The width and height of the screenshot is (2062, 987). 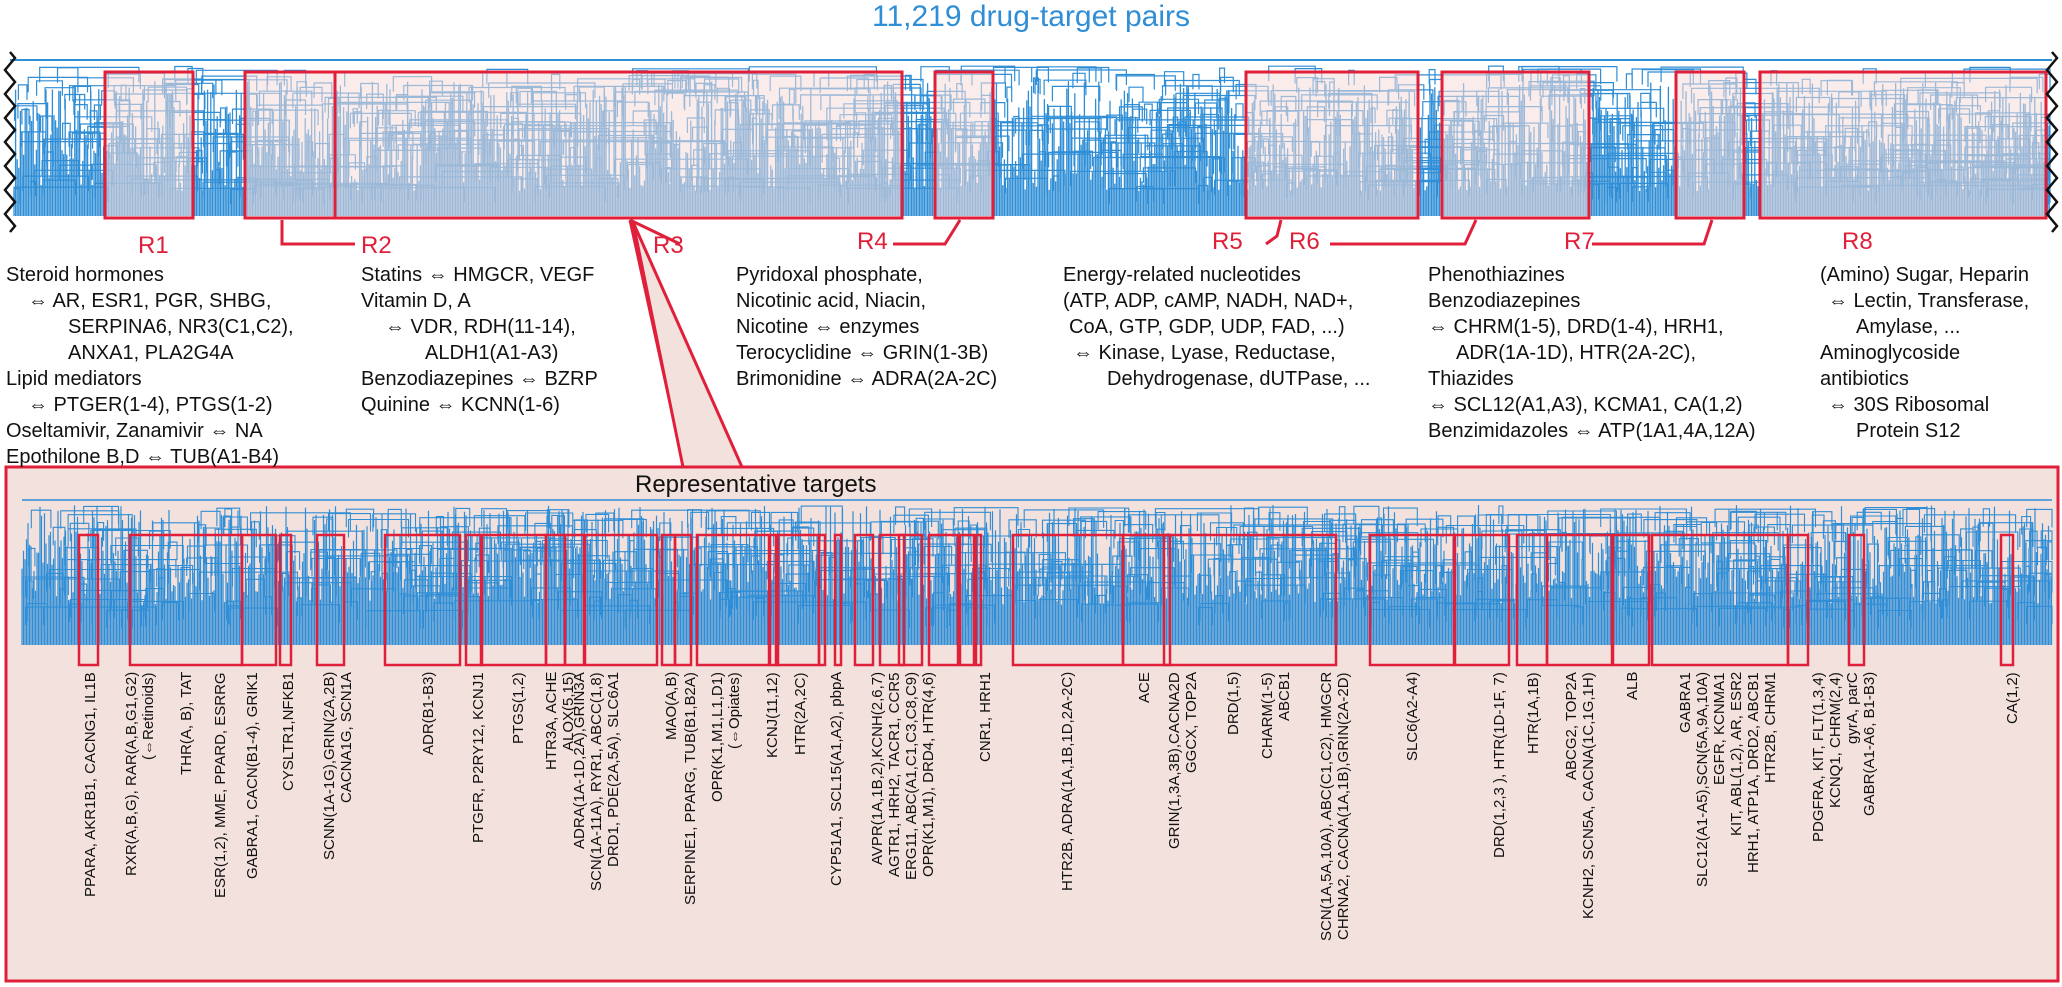 I want to click on annotation-line: ⇔ CHRM(1-5), DRD(1-4), HRH1,, so click(x=1576, y=327).